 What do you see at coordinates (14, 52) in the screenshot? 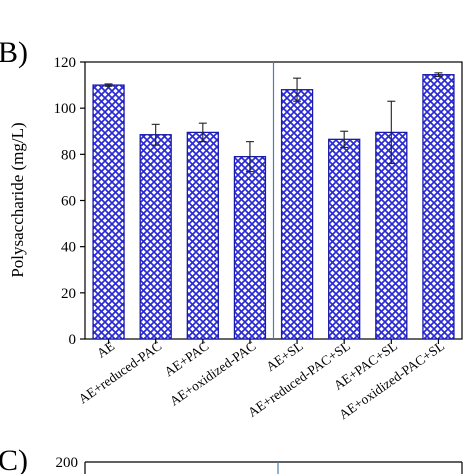
I see `panel-label-b: B)` at bounding box center [14, 52].